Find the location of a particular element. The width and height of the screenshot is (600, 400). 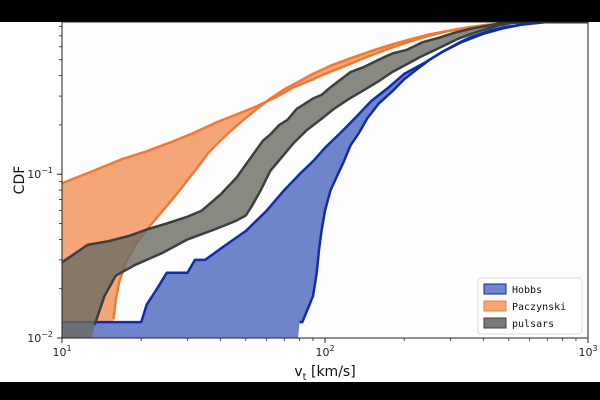

y-tick-label: 10⁻² is located at coordinates (40, 337).